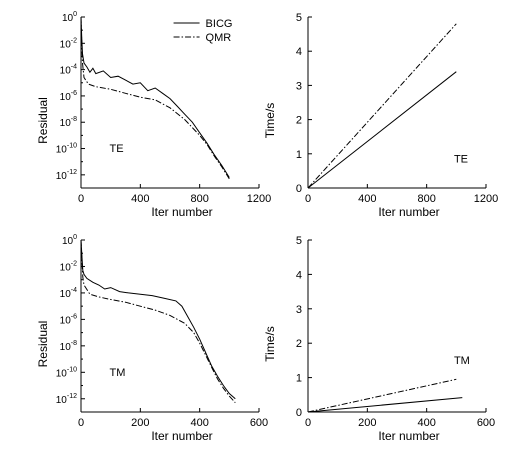 The height and width of the screenshot is (455, 527). What do you see at coordinates (219, 38) in the screenshot?
I see `legend-entry-qmr: QMR` at bounding box center [219, 38].